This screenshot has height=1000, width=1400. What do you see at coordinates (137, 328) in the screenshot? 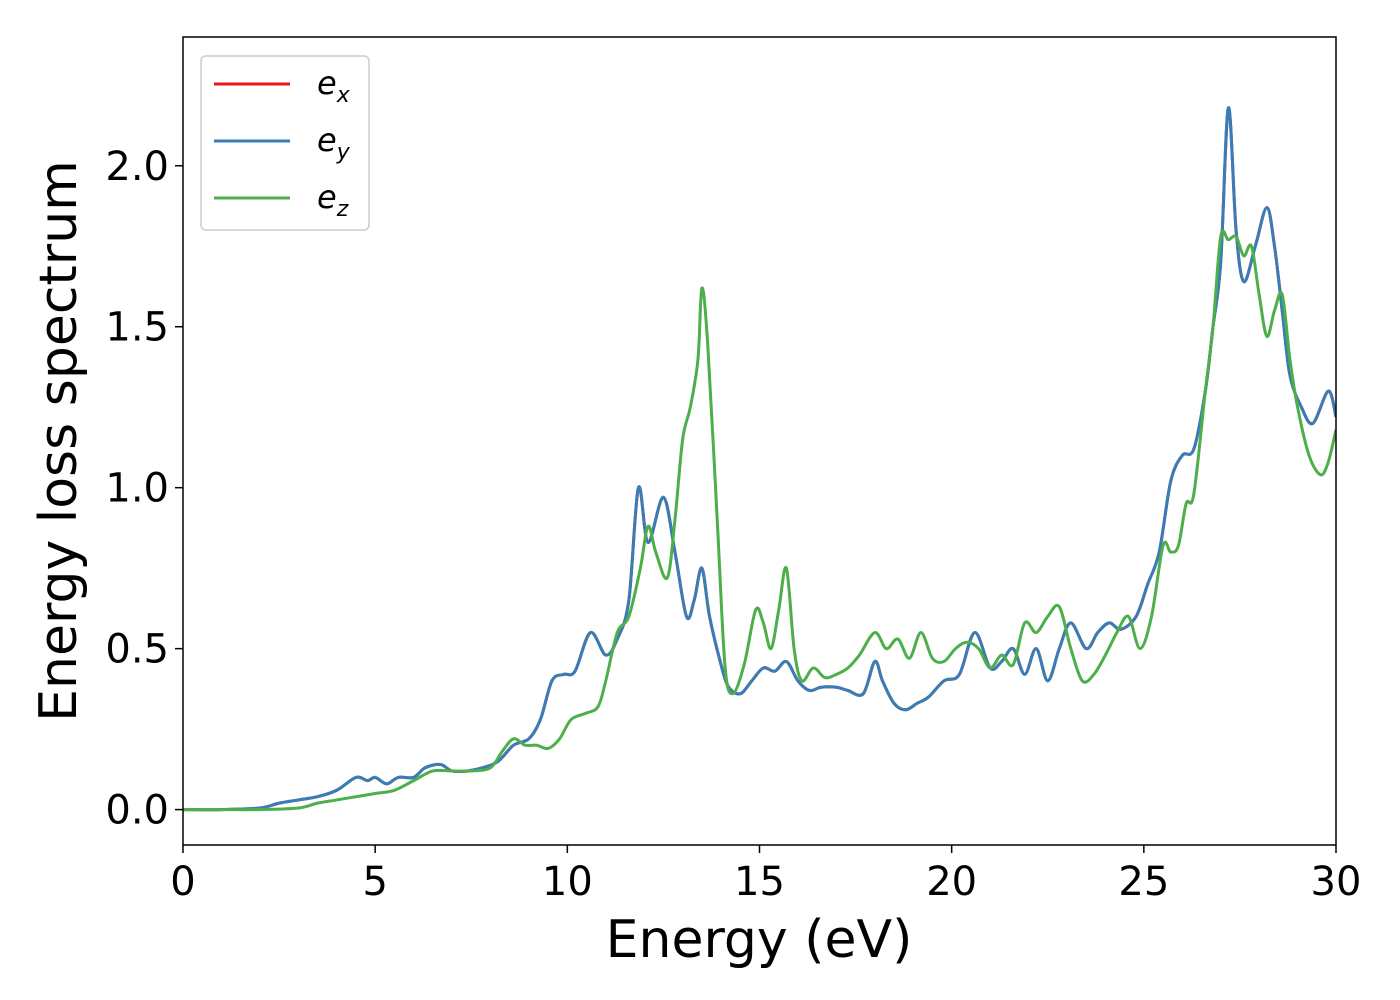
I see `y-tick-label: 1.5` at bounding box center [137, 328].